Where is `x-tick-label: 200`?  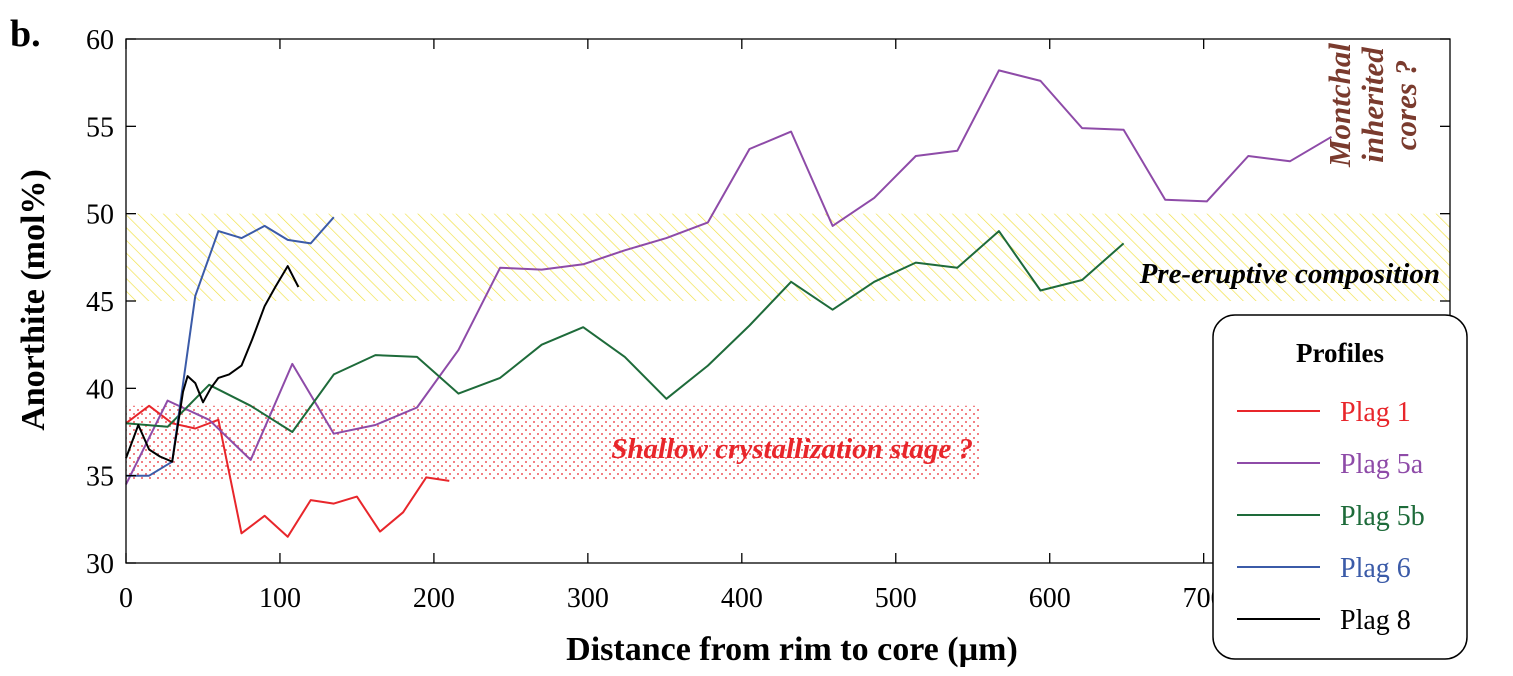
x-tick-label: 200 is located at coordinates (434, 598).